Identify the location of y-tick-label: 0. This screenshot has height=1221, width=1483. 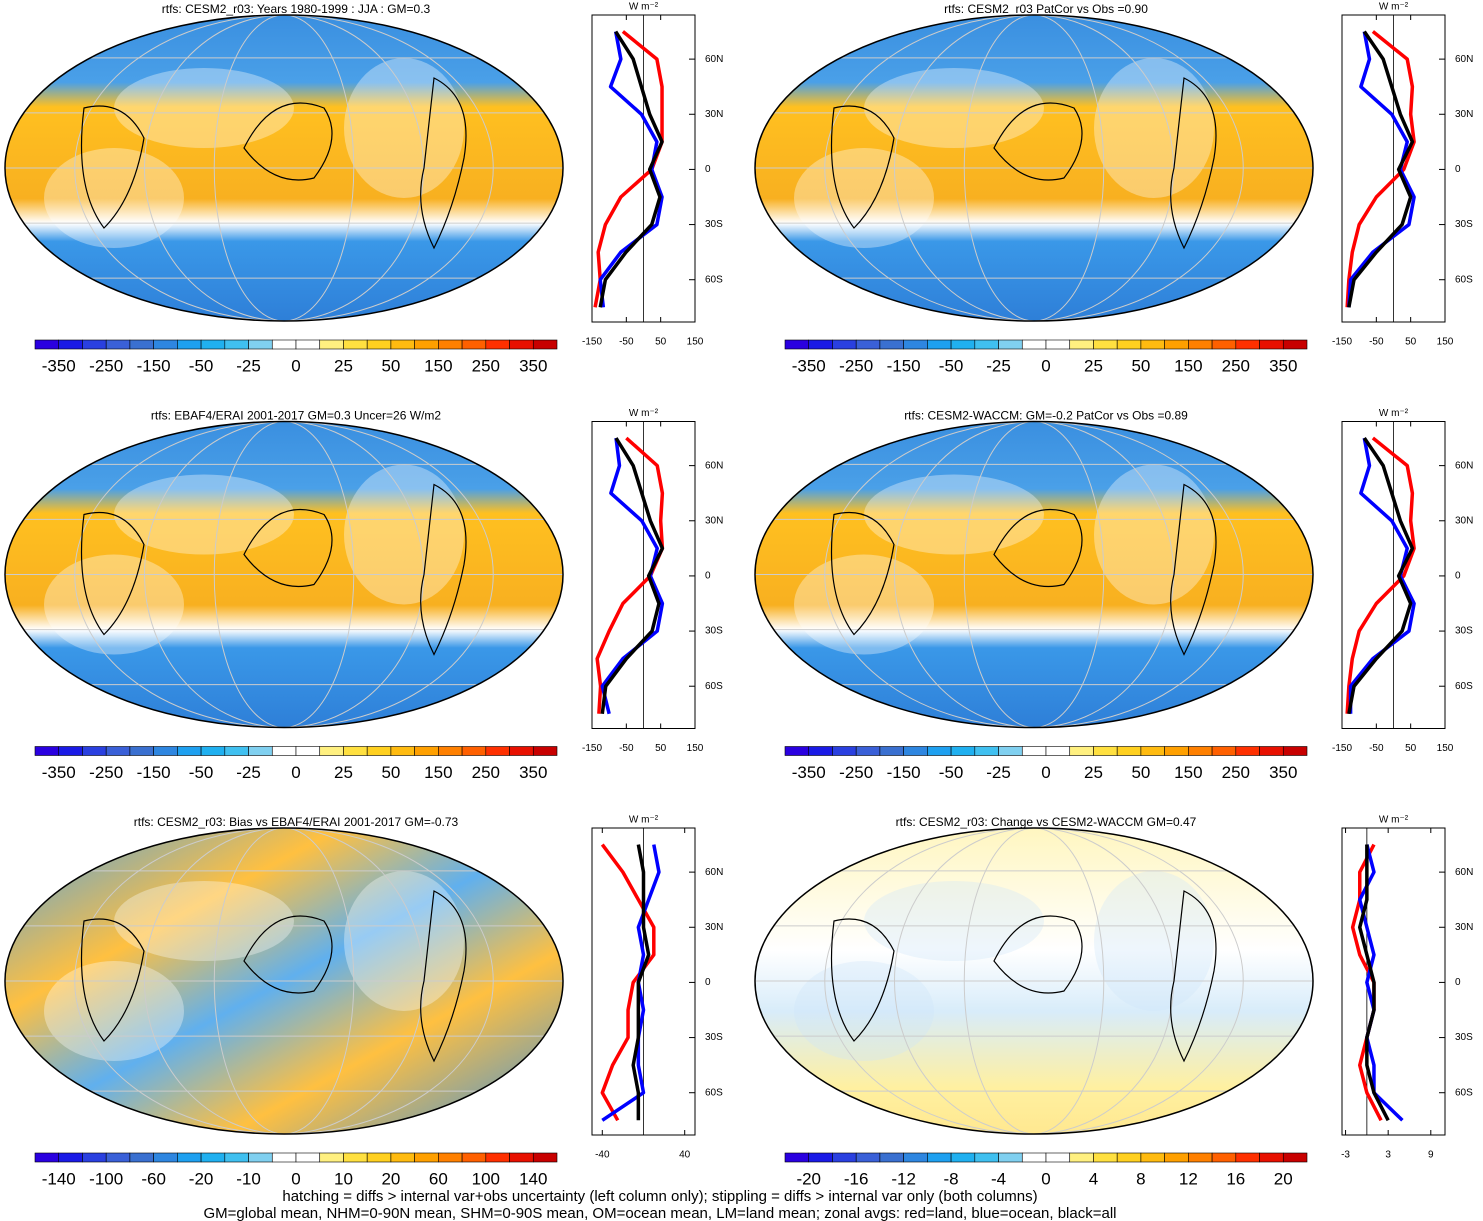
(1458, 576).